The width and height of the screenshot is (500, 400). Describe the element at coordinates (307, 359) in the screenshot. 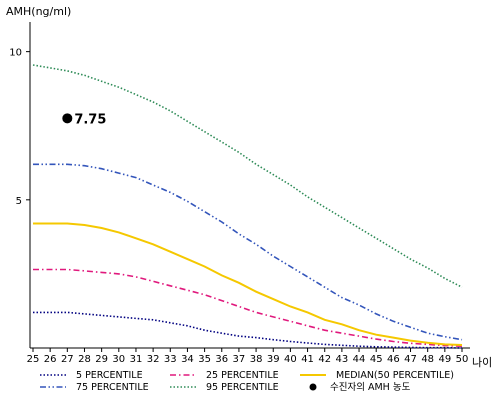

I see `x-tick-label: 41` at that location.